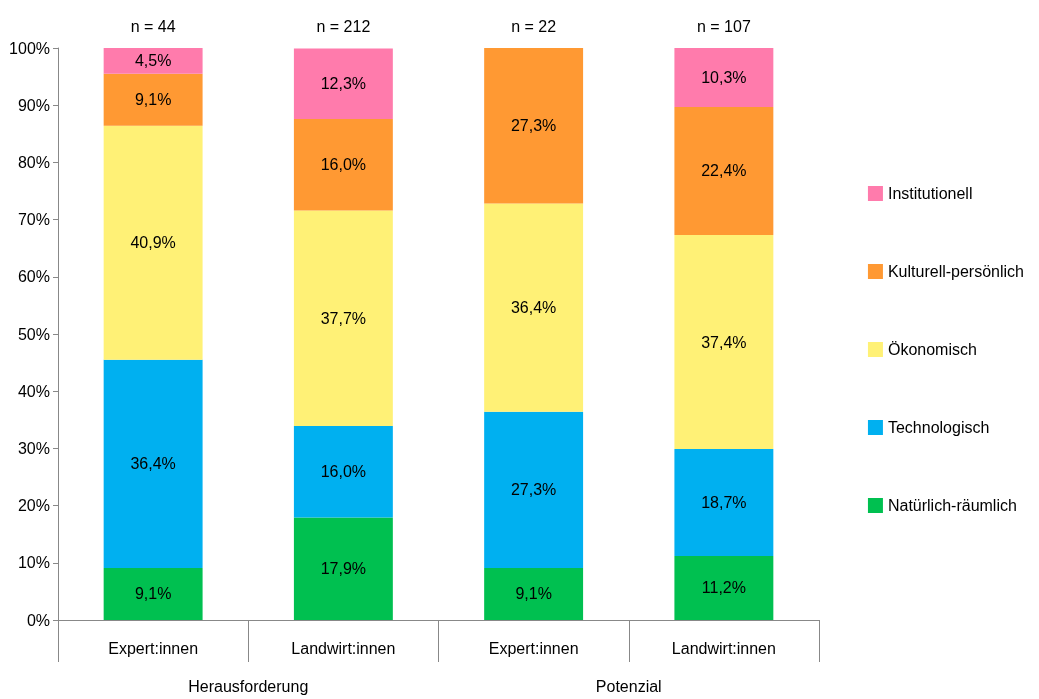 This screenshot has width=1039, height=699. I want to click on legend-label: Kulturell-persönlich, so click(955, 271).